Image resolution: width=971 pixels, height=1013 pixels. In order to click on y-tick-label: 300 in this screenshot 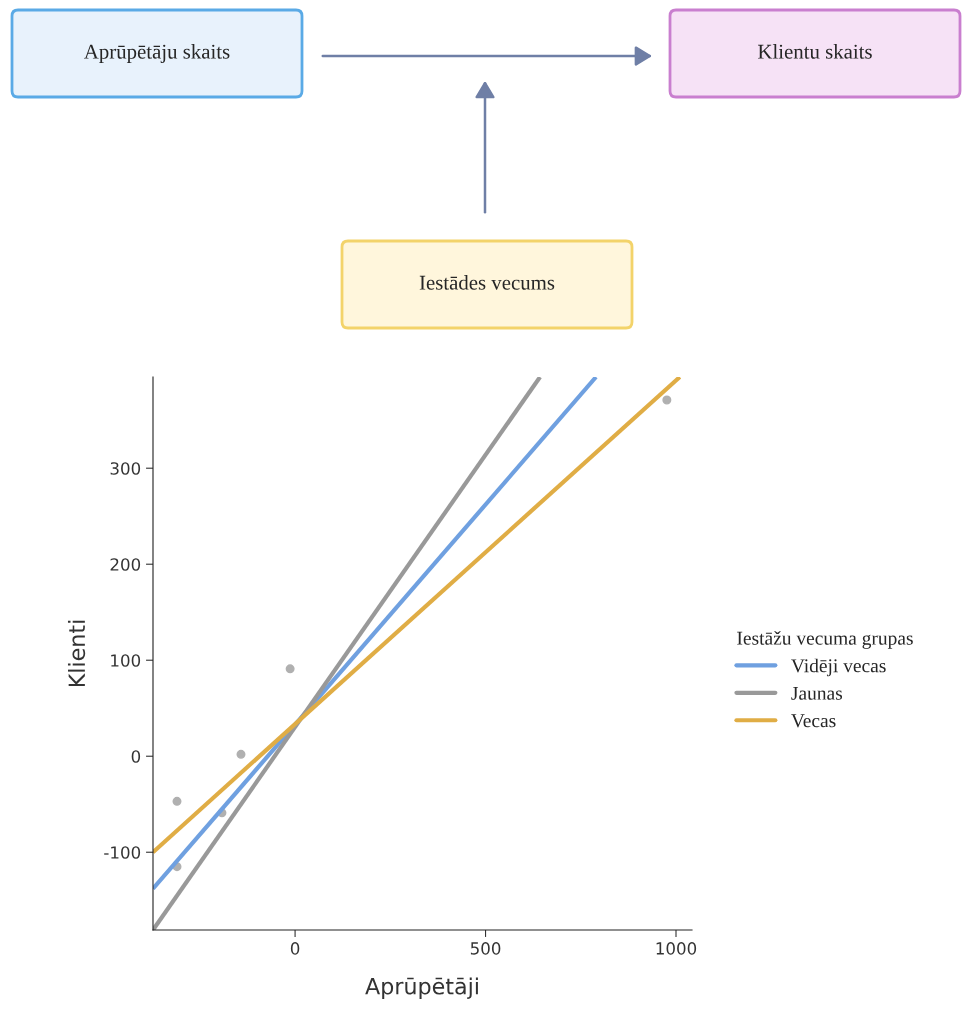, I will do `click(125, 468)`.